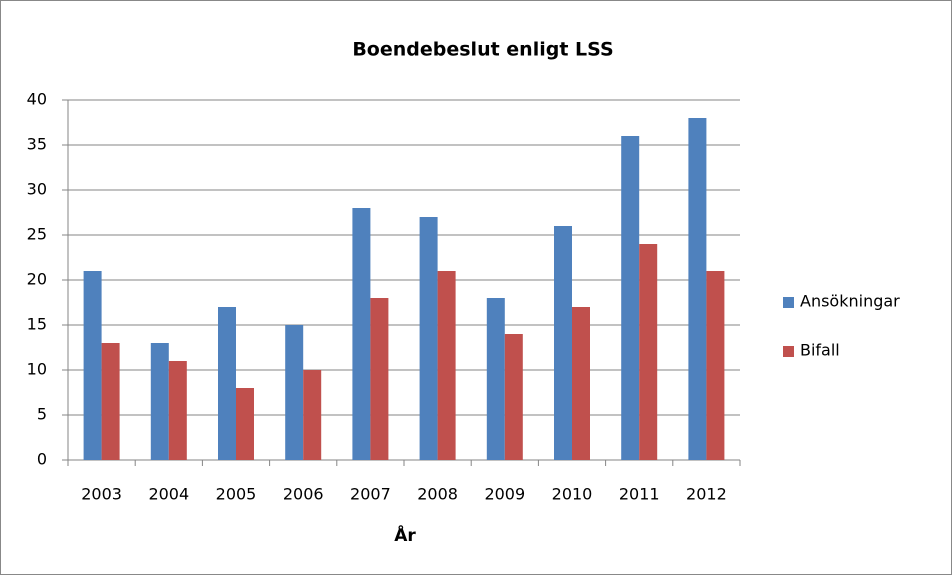 The image size is (952, 575). I want to click on x-tick-label: 2005, so click(236, 494).